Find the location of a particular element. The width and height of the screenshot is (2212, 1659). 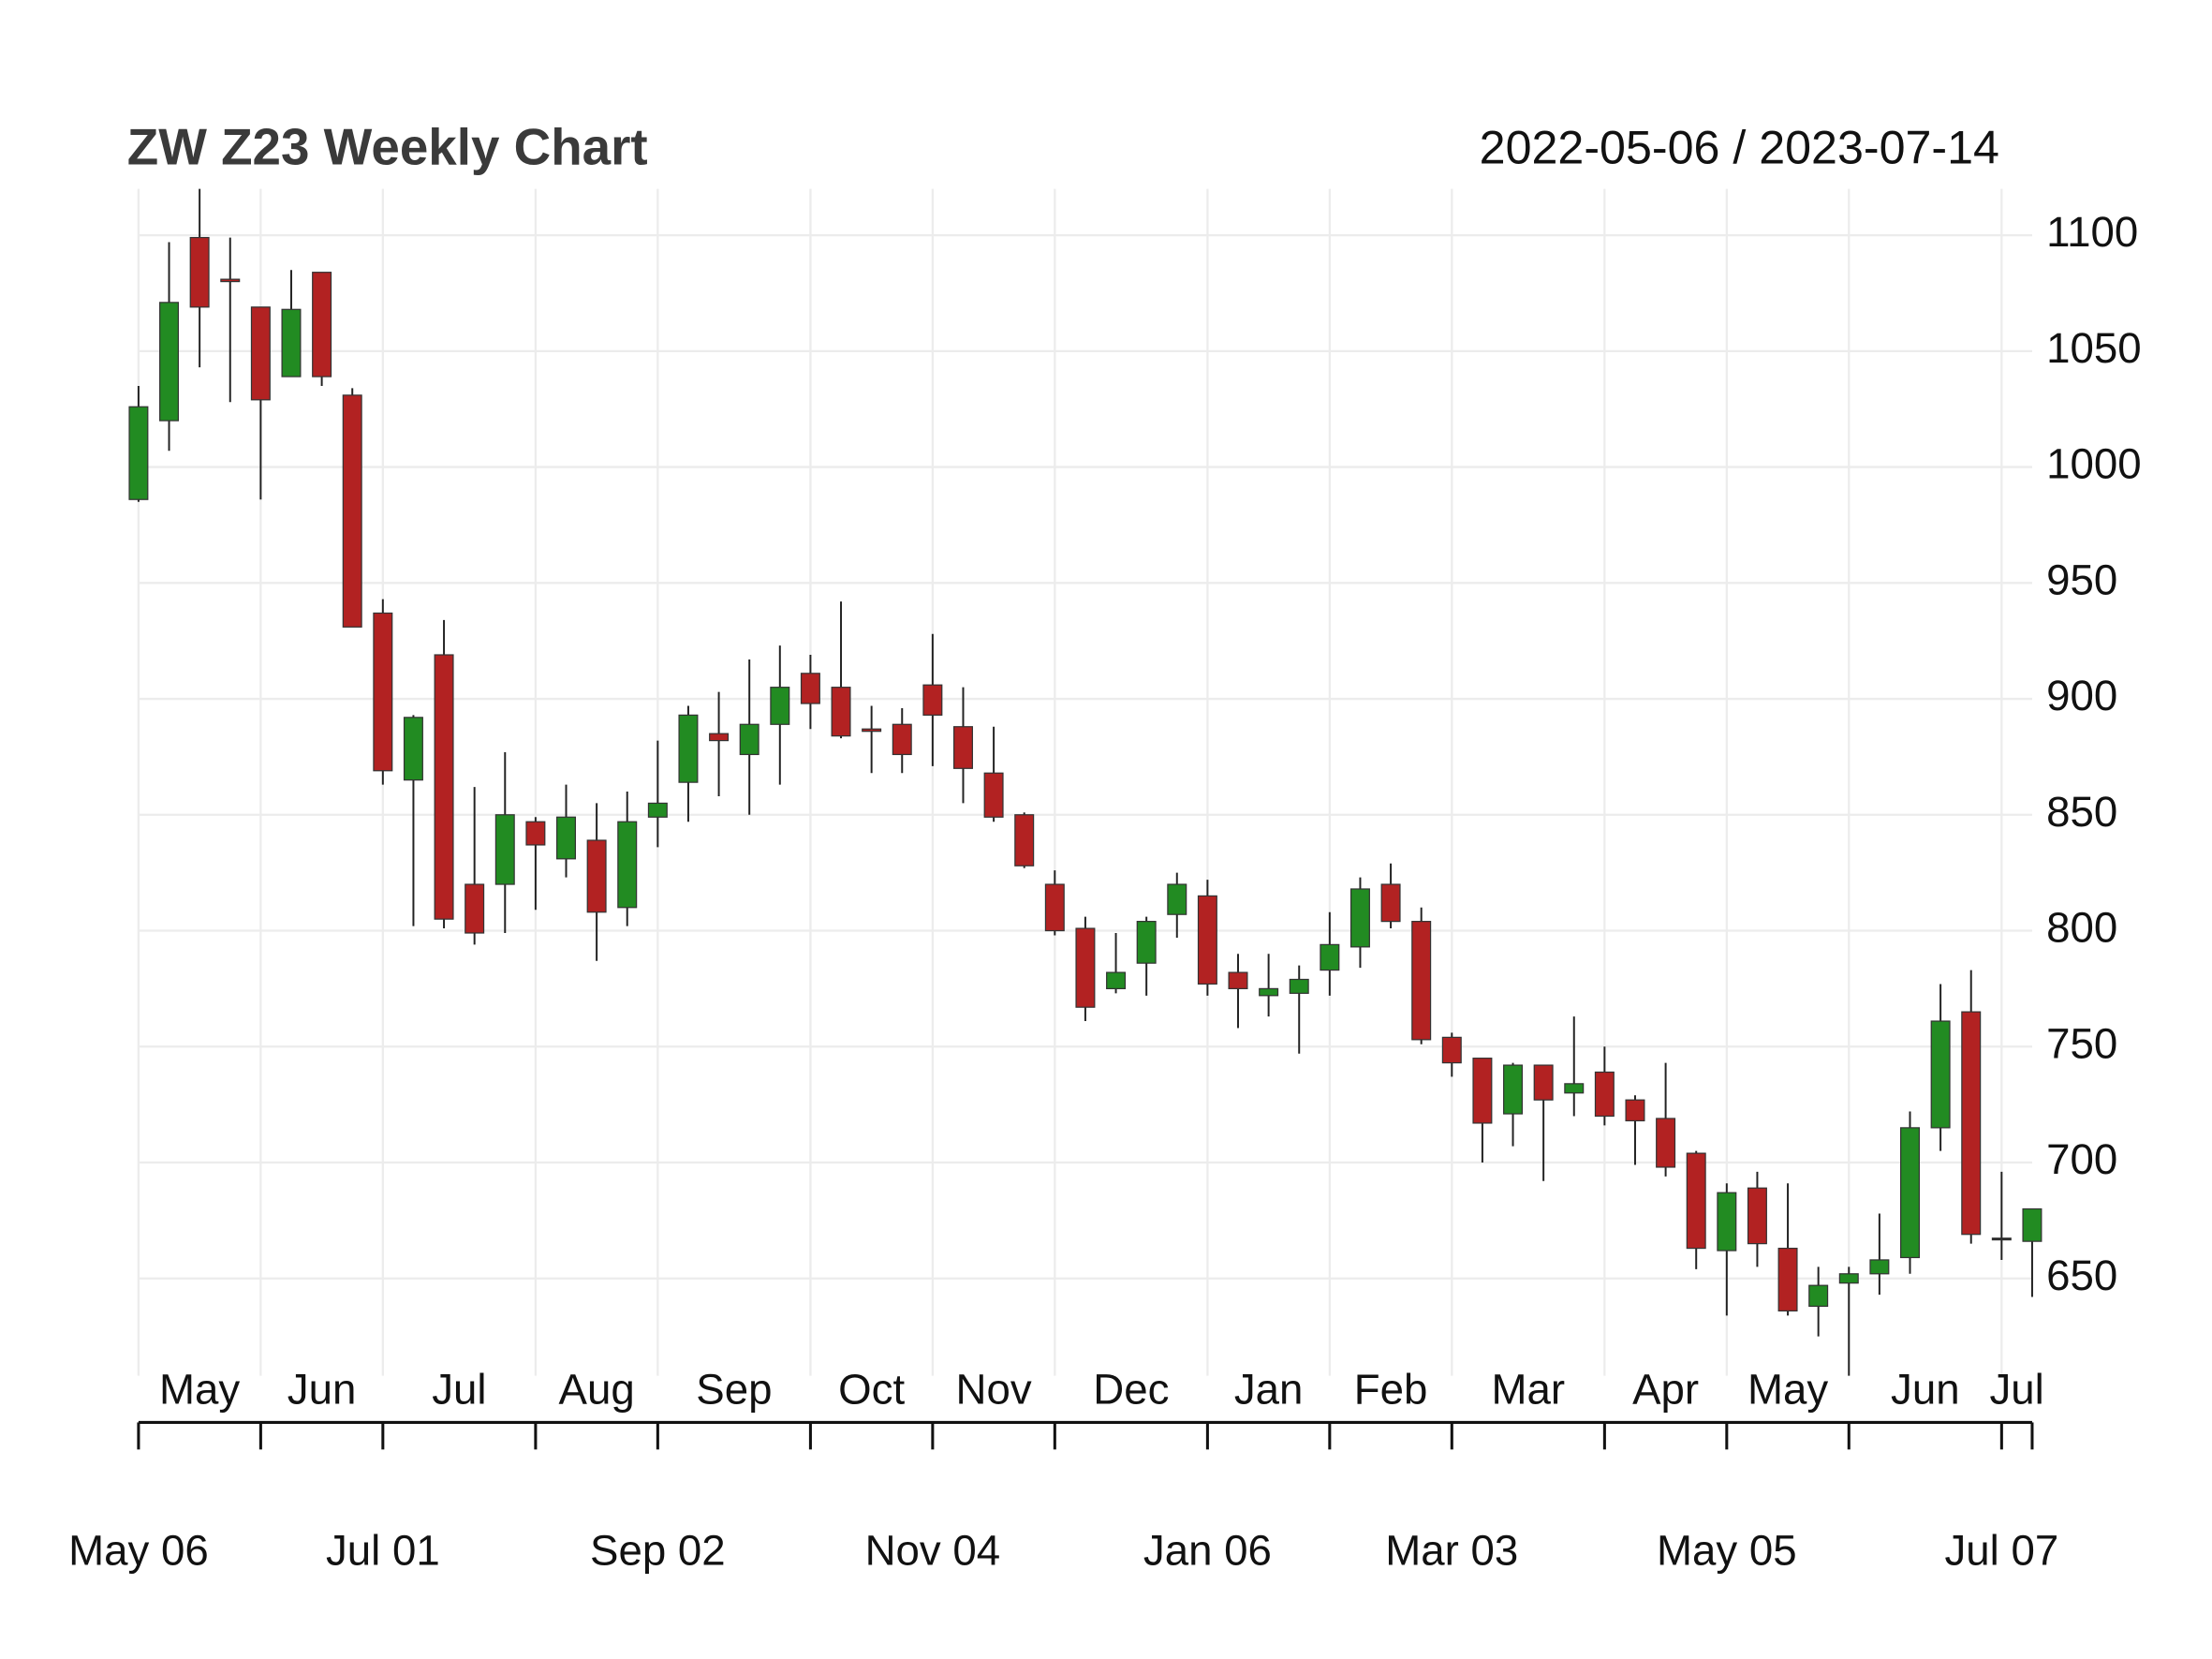

x-tick-label: Jul 01 is located at coordinates (383, 1550).